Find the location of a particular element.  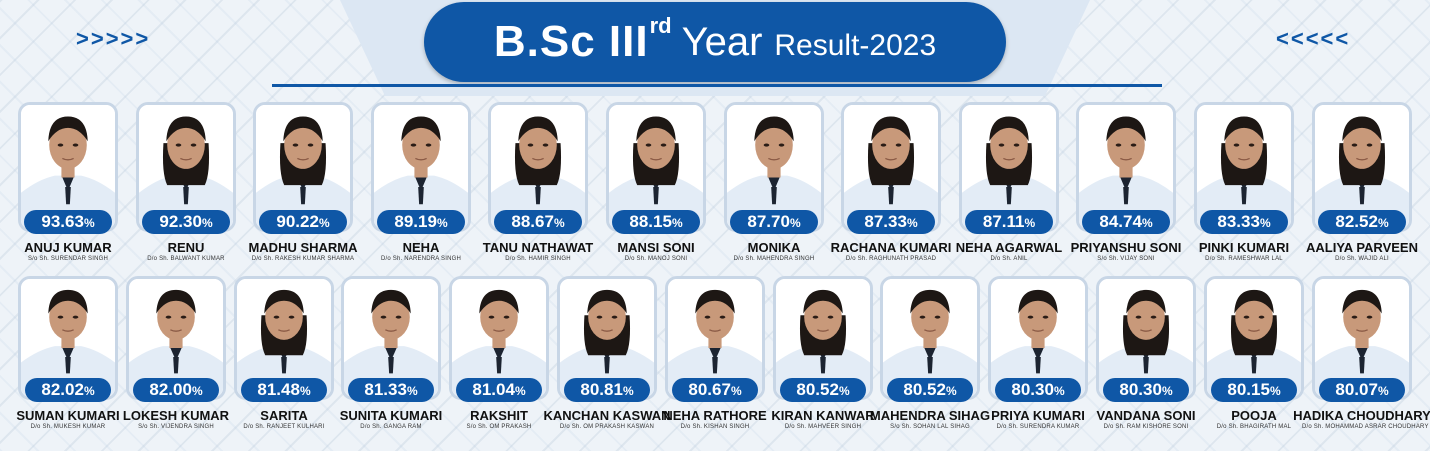

student-name: SUMAN KUMARI is located at coordinates (68, 415).